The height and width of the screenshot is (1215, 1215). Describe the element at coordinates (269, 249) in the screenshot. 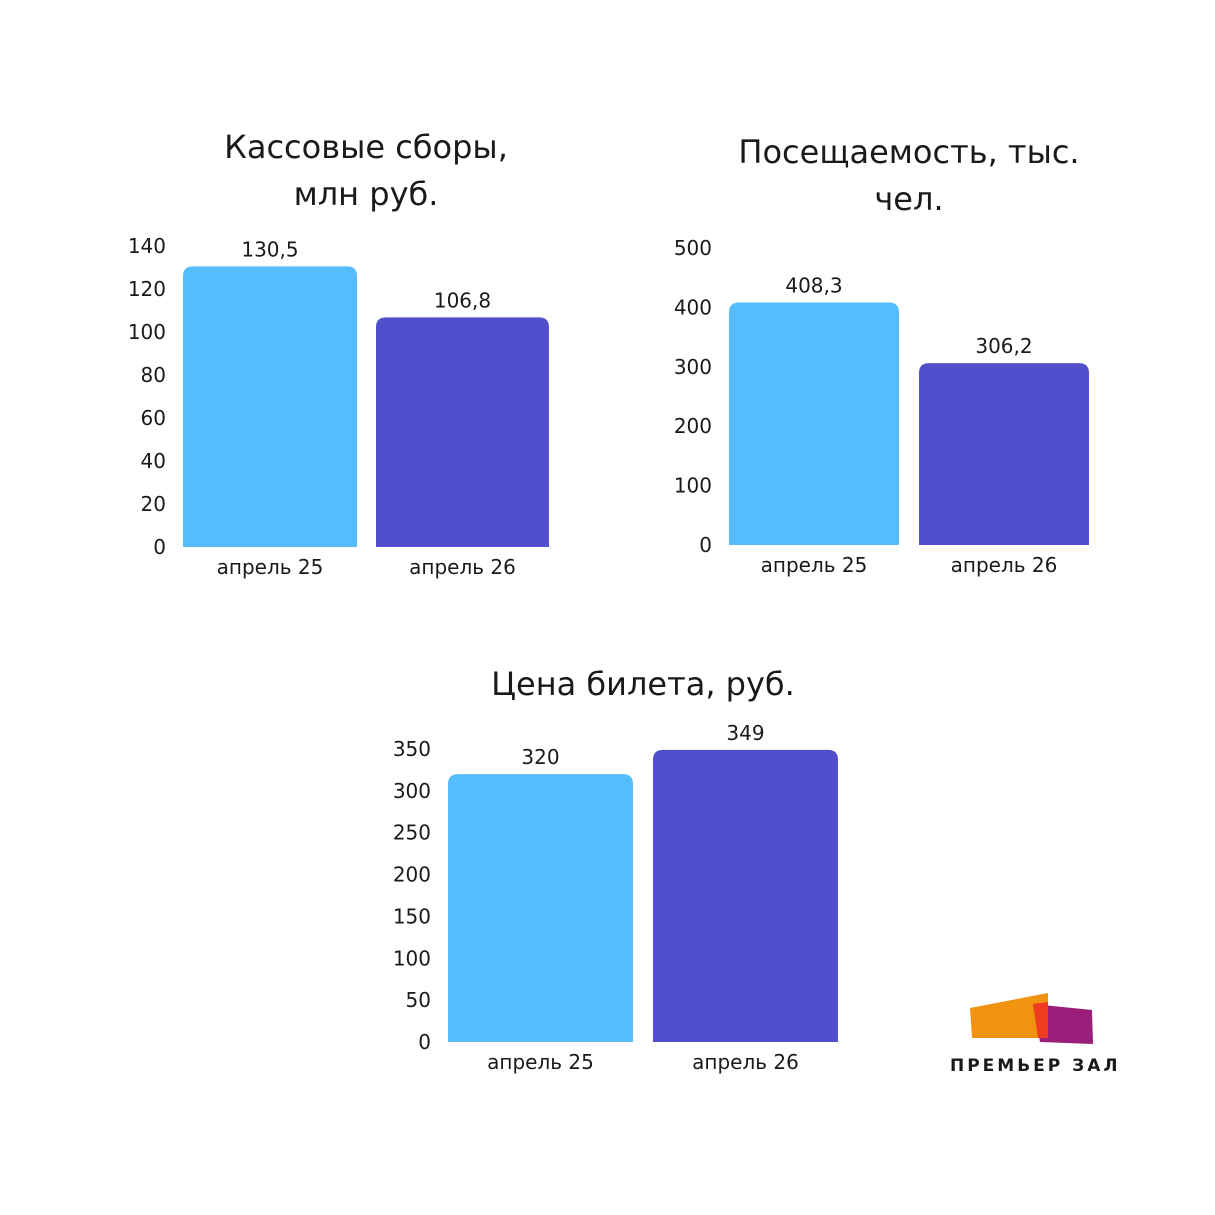

I see `bar-value-label: 130,5` at that location.